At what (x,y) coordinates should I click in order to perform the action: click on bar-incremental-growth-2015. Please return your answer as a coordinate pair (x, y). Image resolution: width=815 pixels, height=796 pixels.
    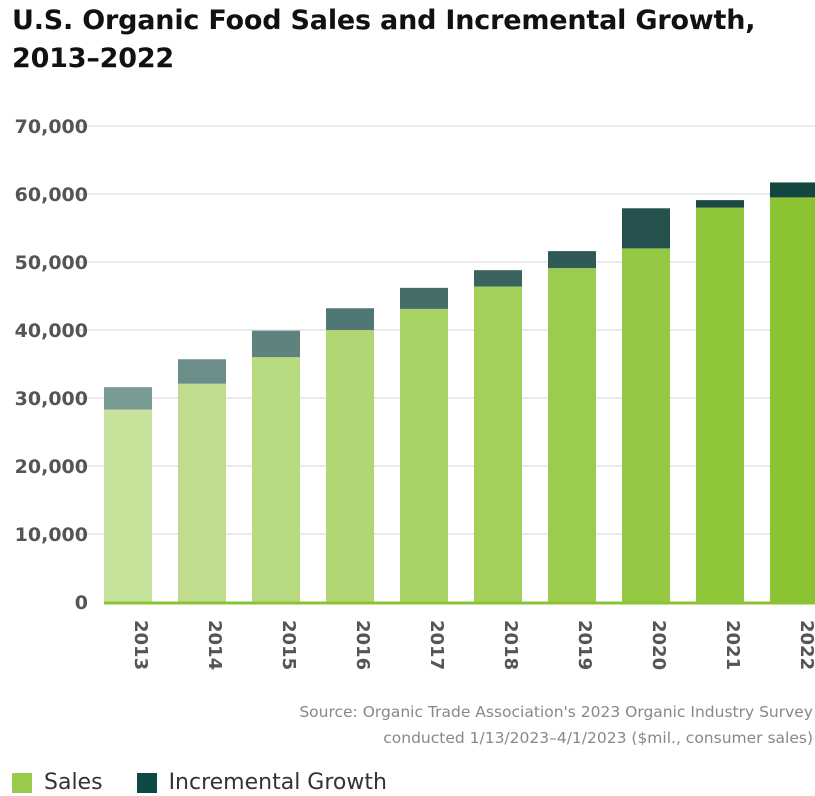
    Looking at the image, I should click on (276, 344).